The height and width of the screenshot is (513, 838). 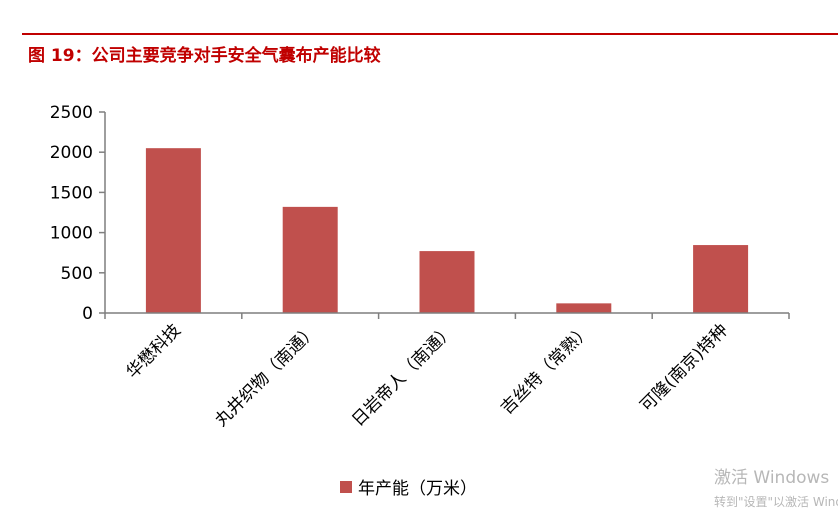 I want to click on y-axis-ticks: 0 500 1000 1500 2000 2500, so click(x=77, y=213).